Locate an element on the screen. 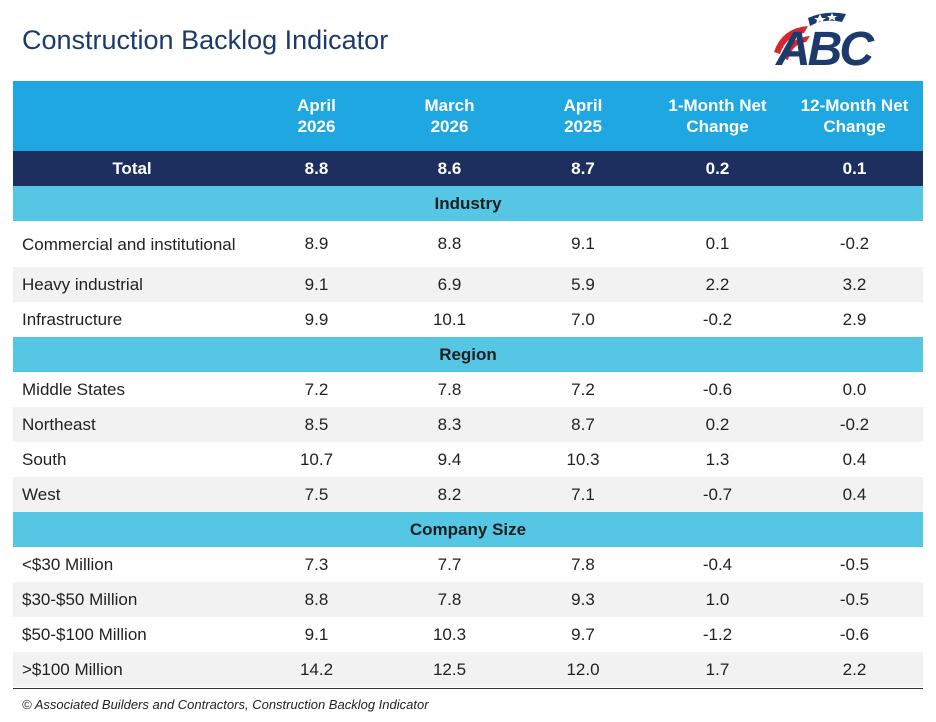  row-label: Heavy industrial is located at coordinates (132, 284).